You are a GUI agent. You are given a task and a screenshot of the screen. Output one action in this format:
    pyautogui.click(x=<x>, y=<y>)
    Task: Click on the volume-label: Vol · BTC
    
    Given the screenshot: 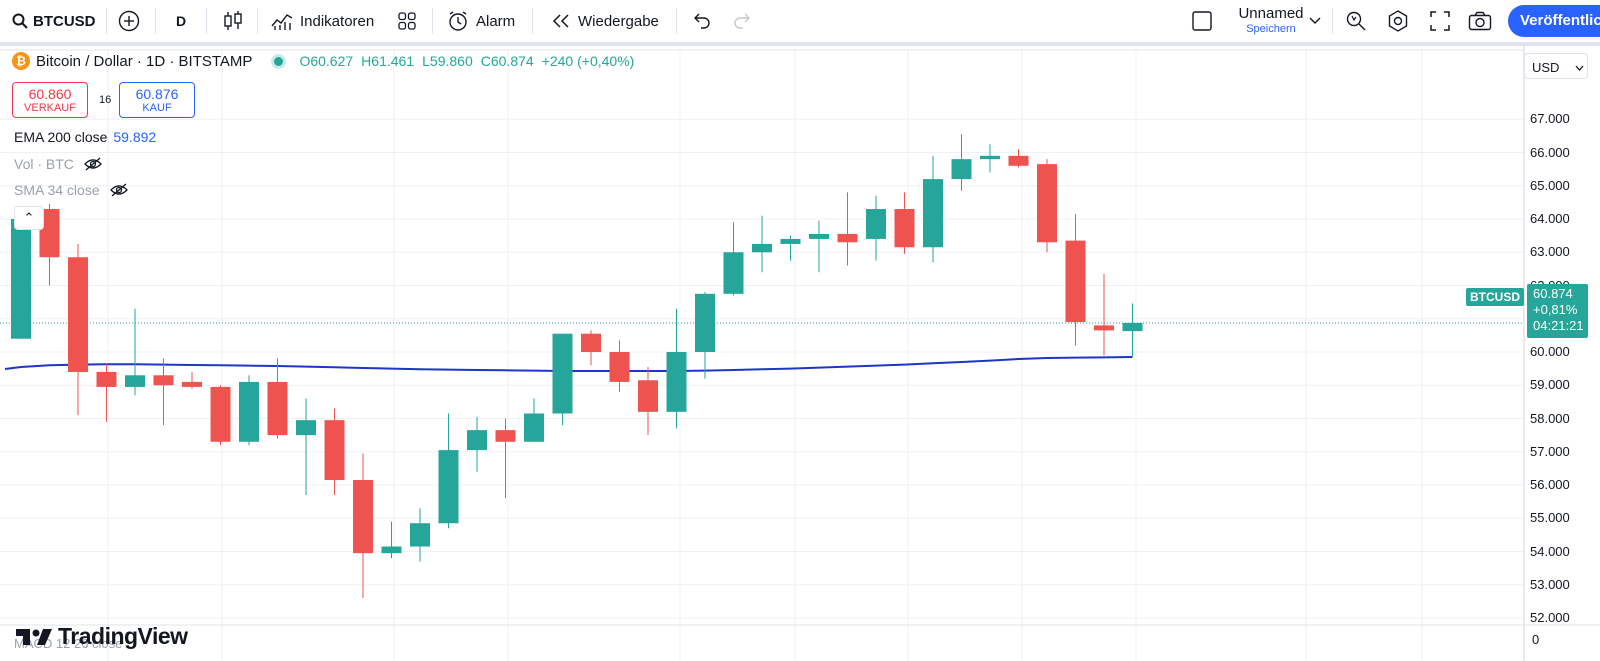 What is the action you would take?
    pyautogui.click(x=44, y=164)
    